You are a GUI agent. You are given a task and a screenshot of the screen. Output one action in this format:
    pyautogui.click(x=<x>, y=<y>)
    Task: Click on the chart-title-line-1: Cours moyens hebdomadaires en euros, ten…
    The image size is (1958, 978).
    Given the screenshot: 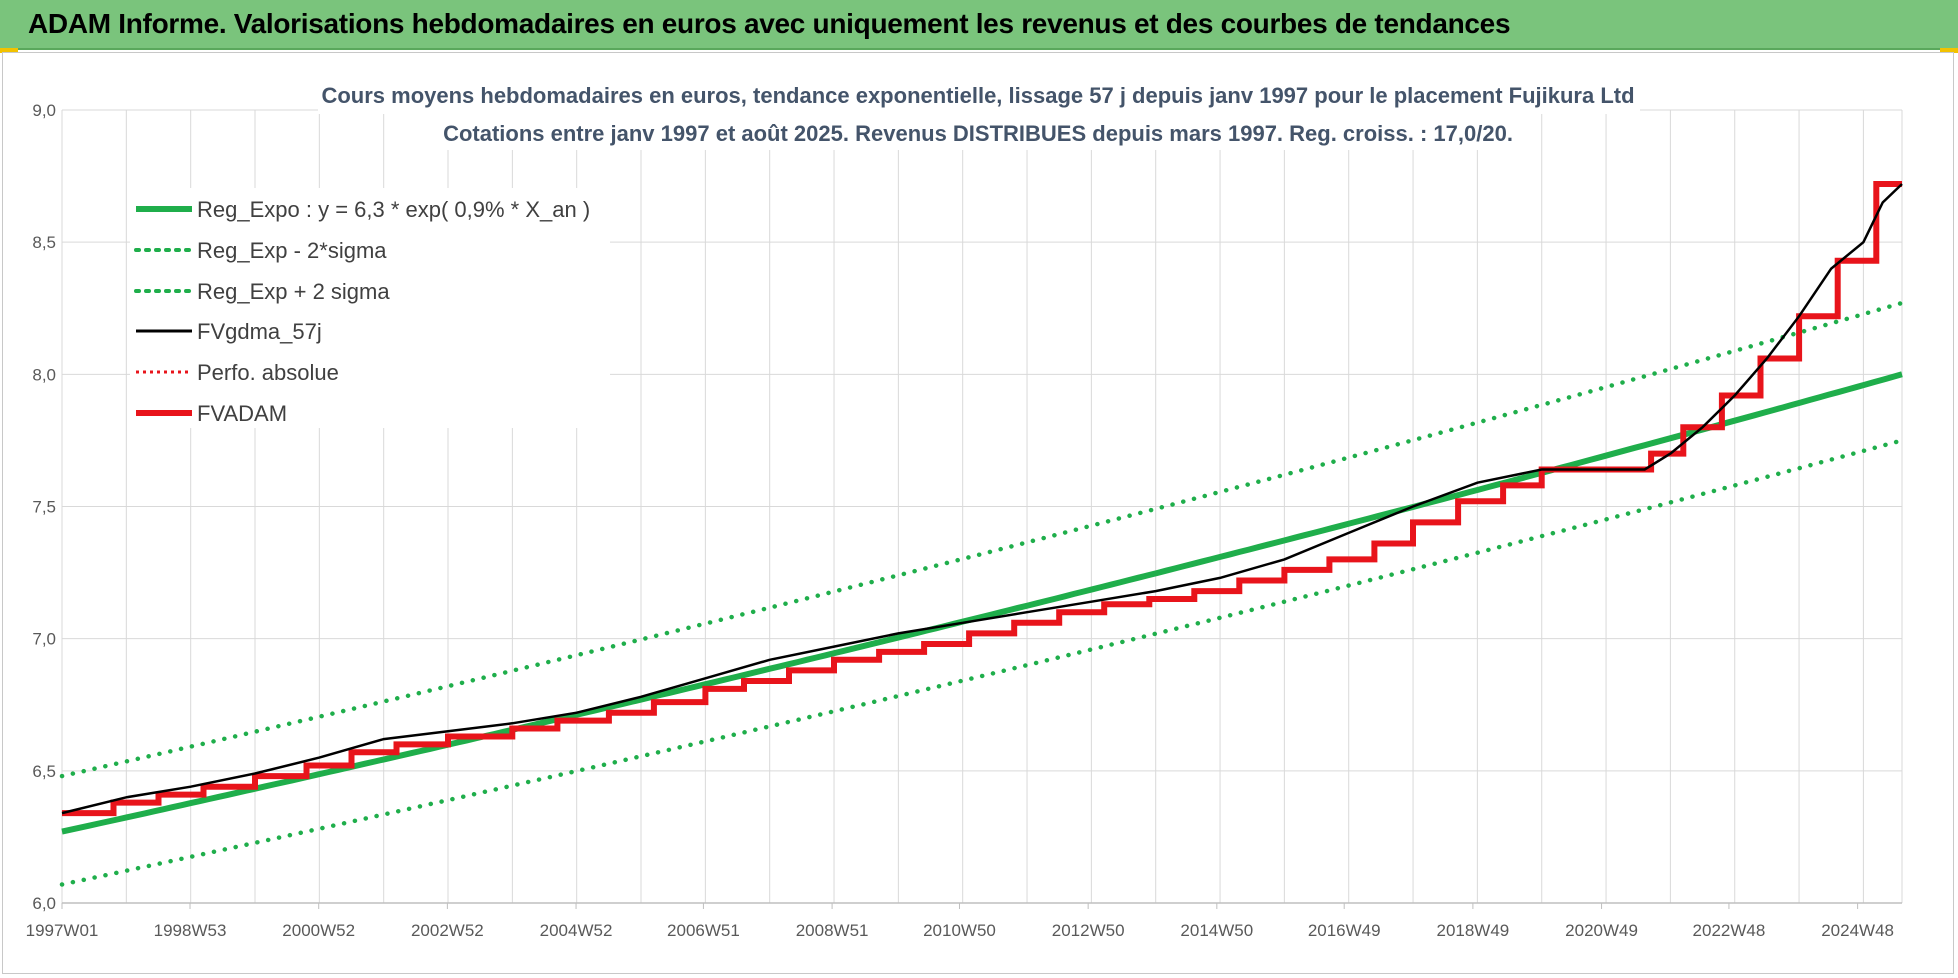 What is the action you would take?
    pyautogui.click(x=977, y=95)
    